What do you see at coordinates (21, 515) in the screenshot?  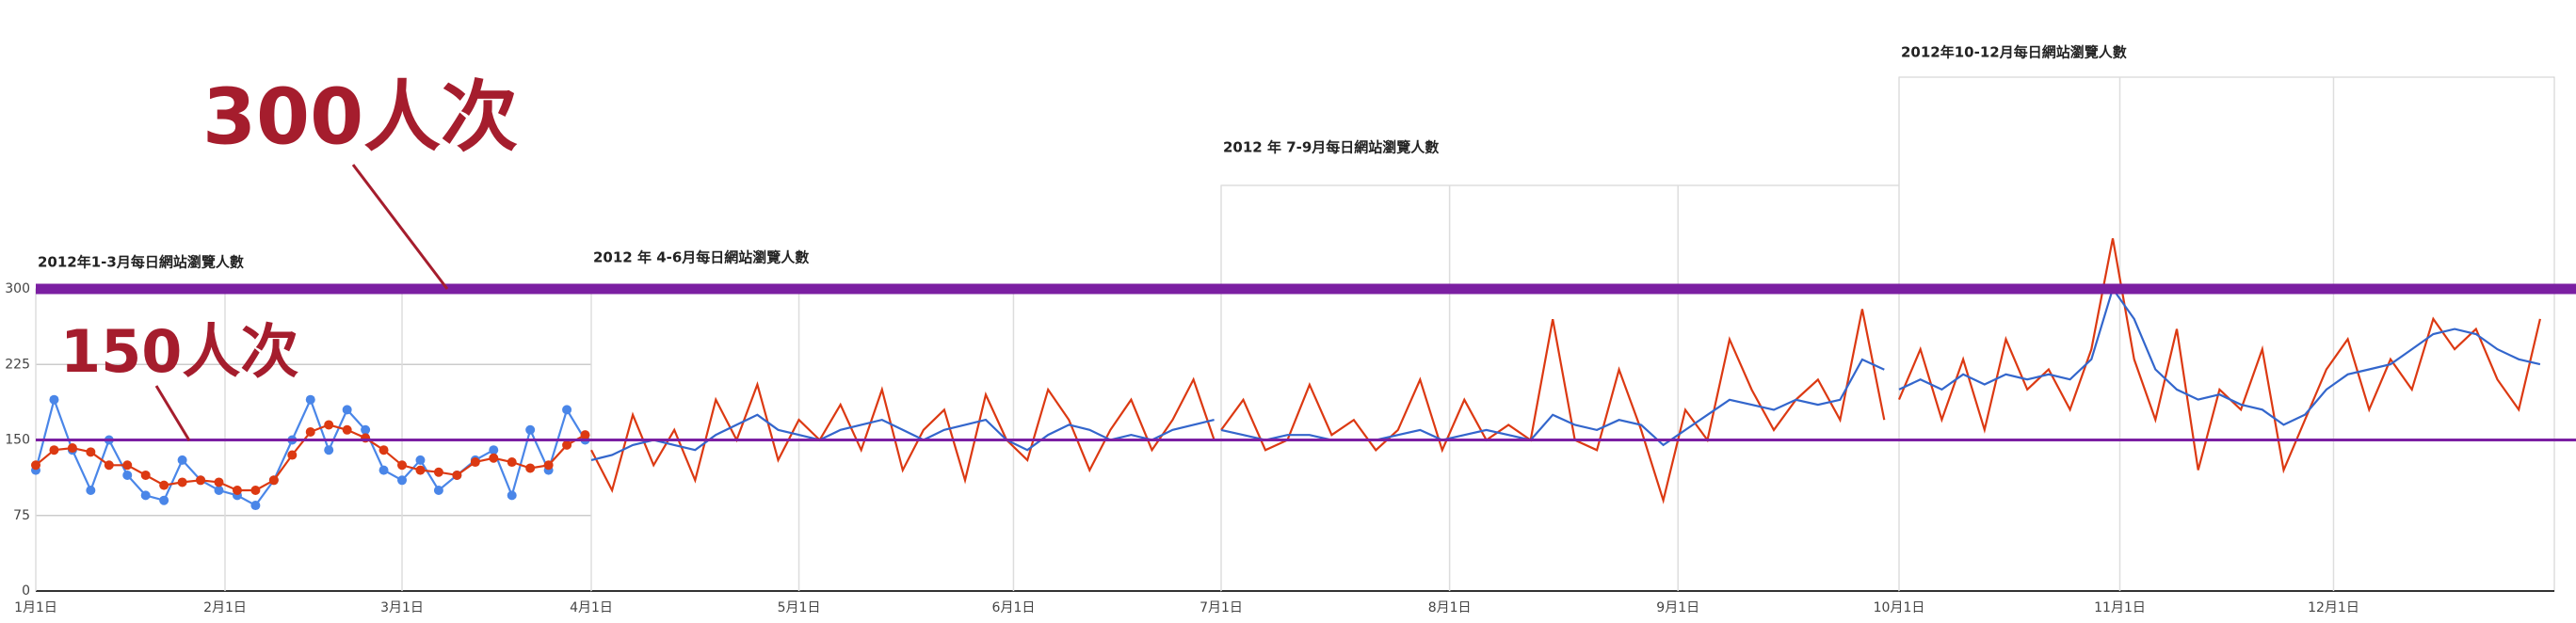 I see `y-tick-label: 75` at bounding box center [21, 515].